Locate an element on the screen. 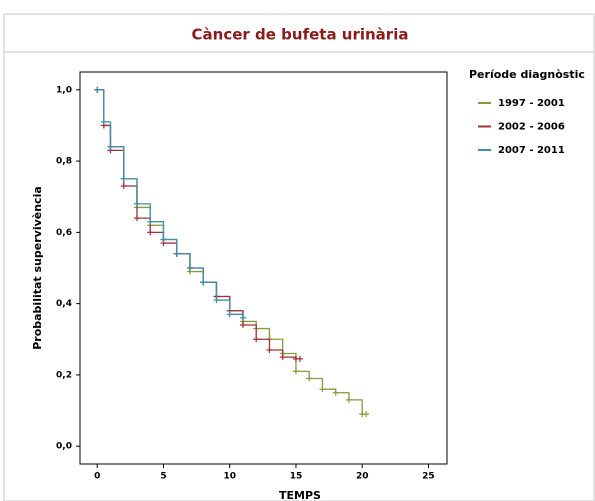 The image size is (595, 501). y-tick-label: 0,0 is located at coordinates (64, 447).